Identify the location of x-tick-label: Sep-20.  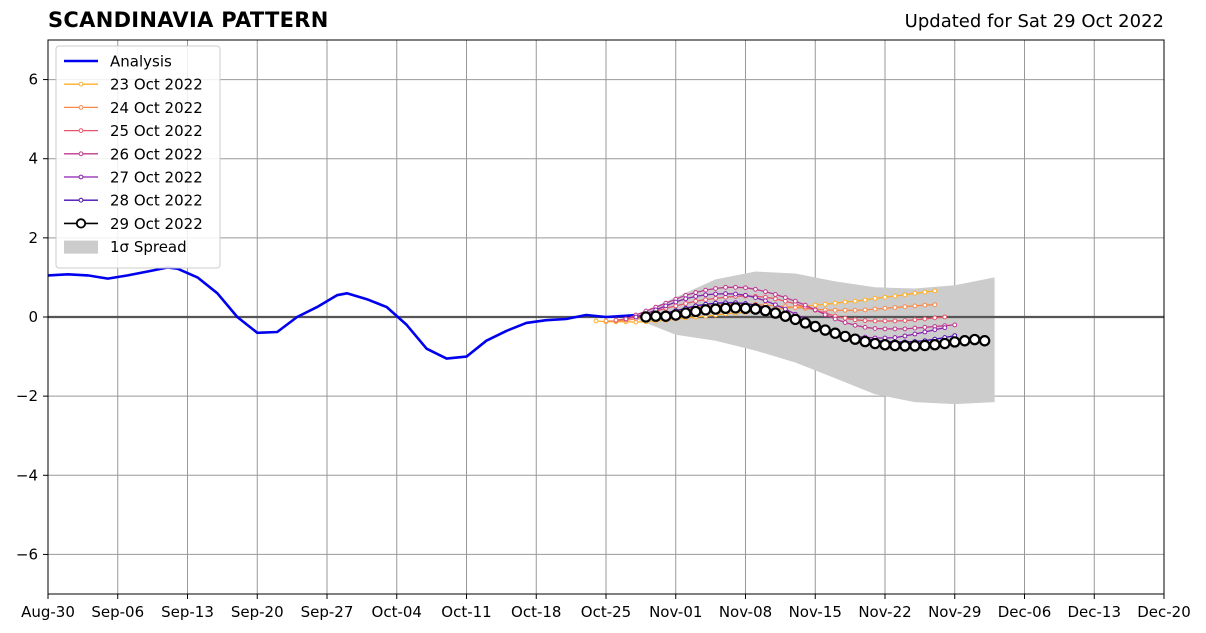
(257, 612).